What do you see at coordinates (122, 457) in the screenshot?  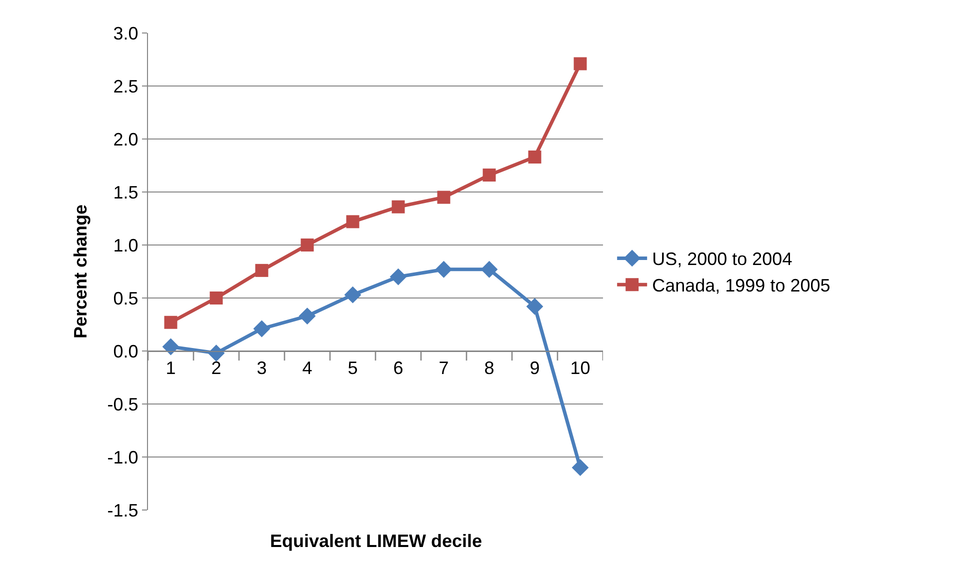 I see `y-tick-label: -1.0` at bounding box center [122, 457].